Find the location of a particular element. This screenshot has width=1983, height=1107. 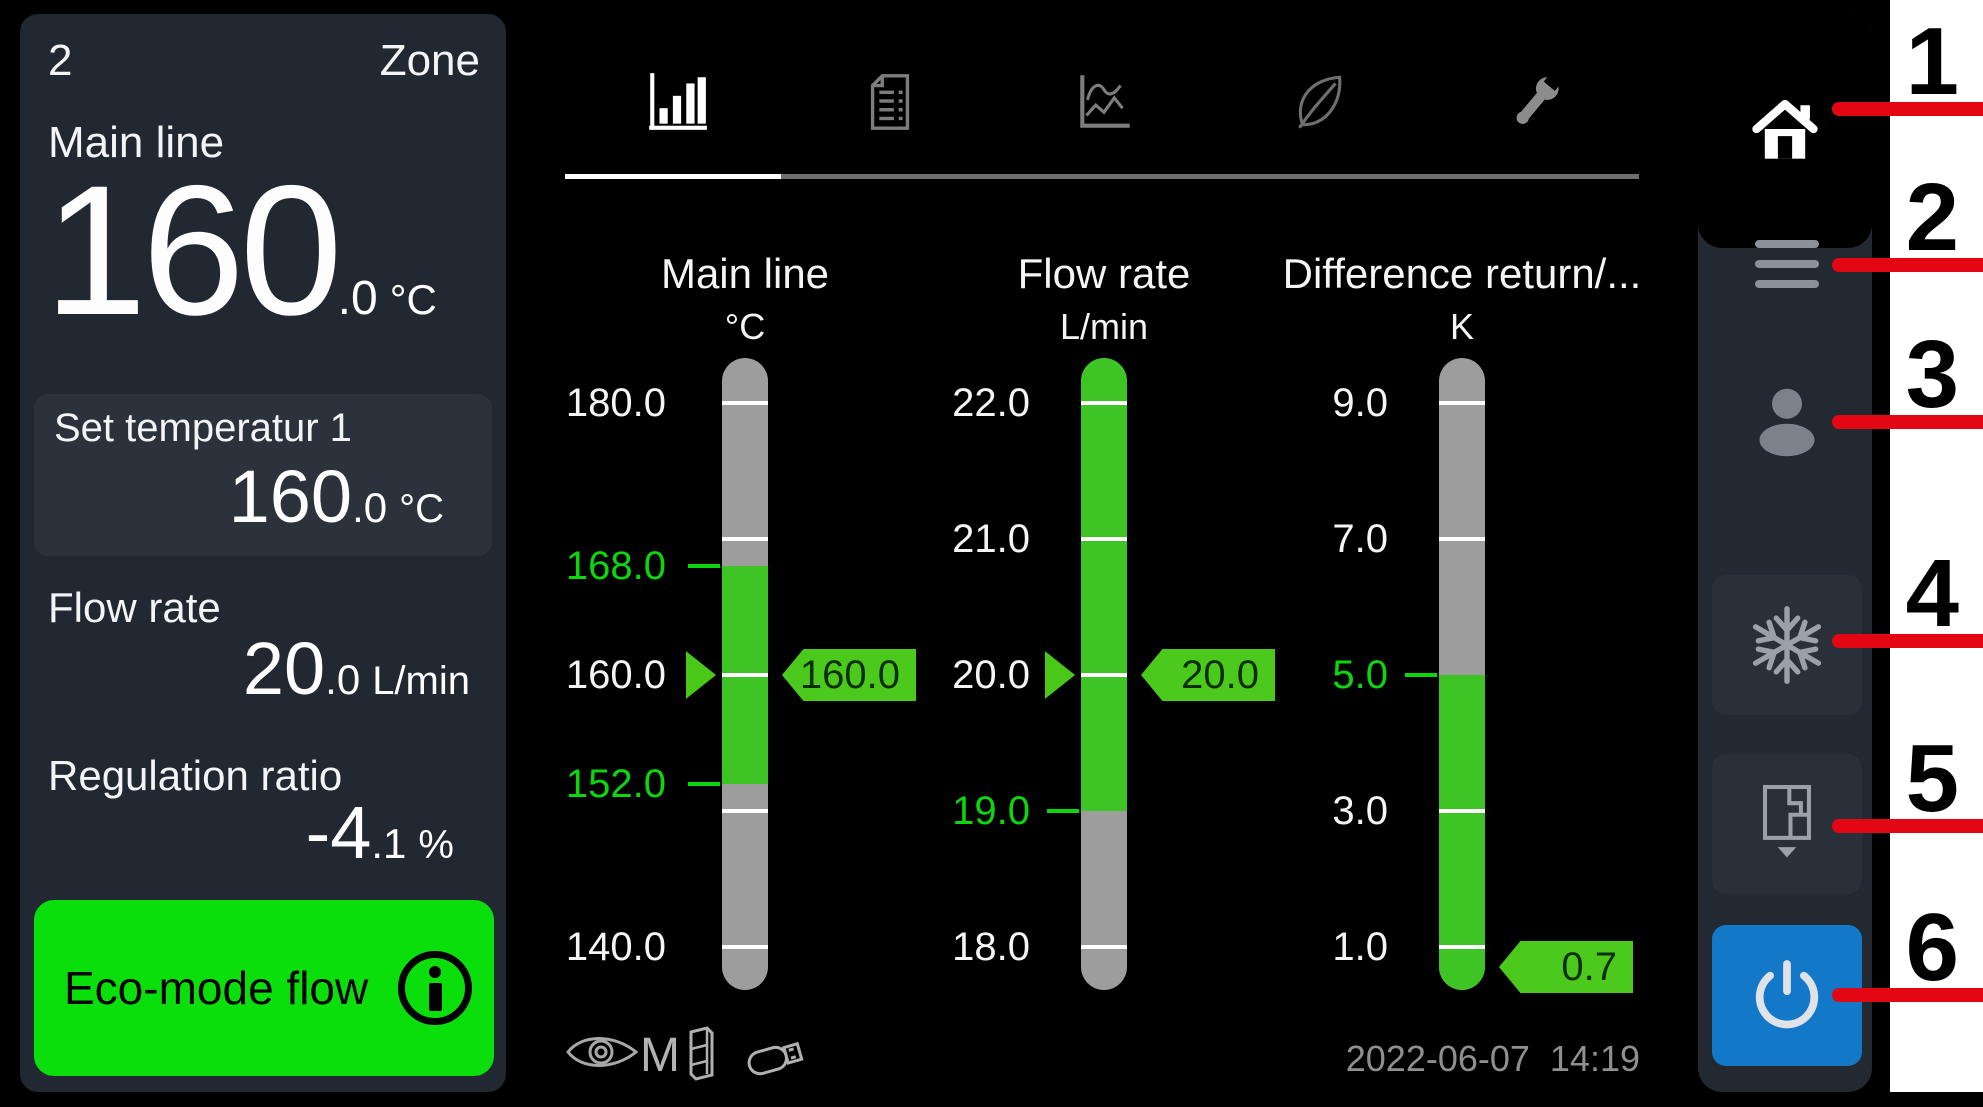

set-temp-int: 160 is located at coordinates (290, 496).